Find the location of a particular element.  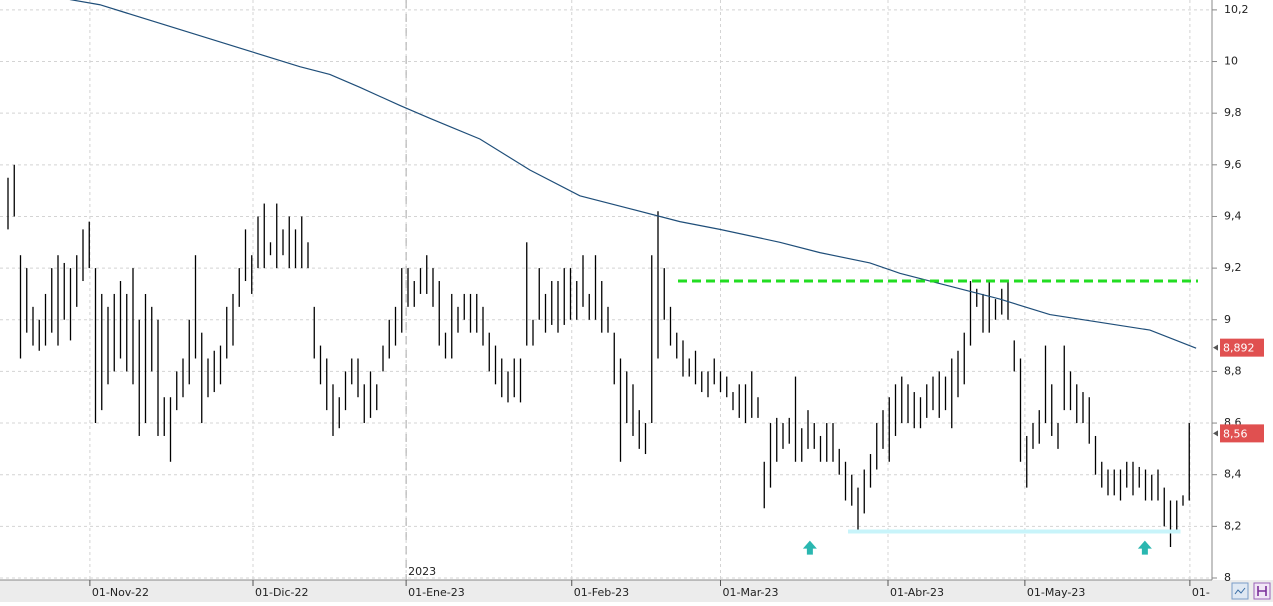

zoom-icon is located at coordinates (1240, 591).